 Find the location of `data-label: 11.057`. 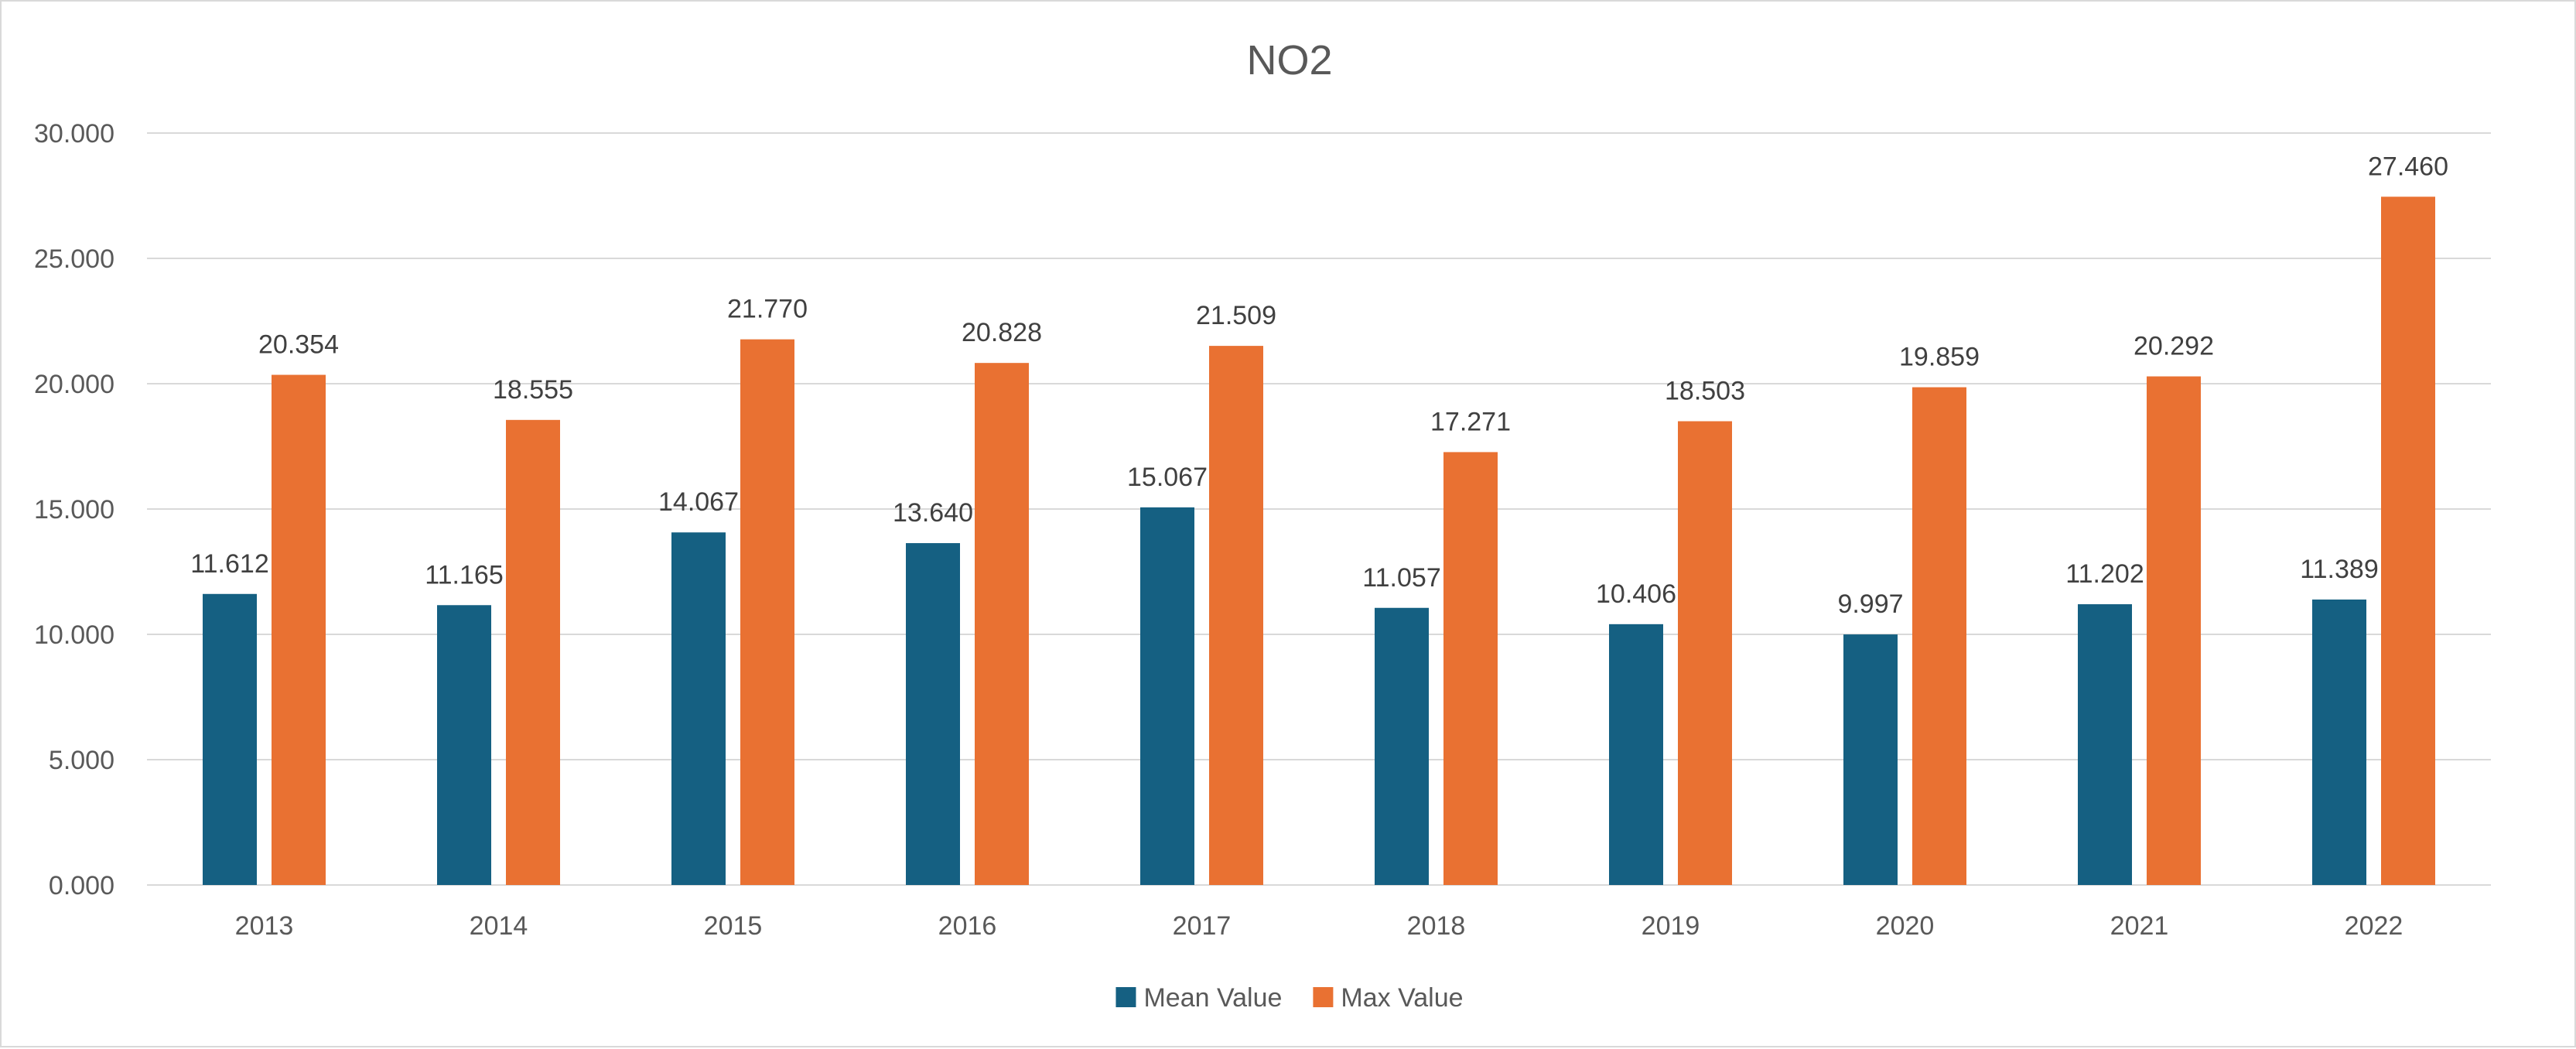

data-label: 11.057 is located at coordinates (1401, 578).